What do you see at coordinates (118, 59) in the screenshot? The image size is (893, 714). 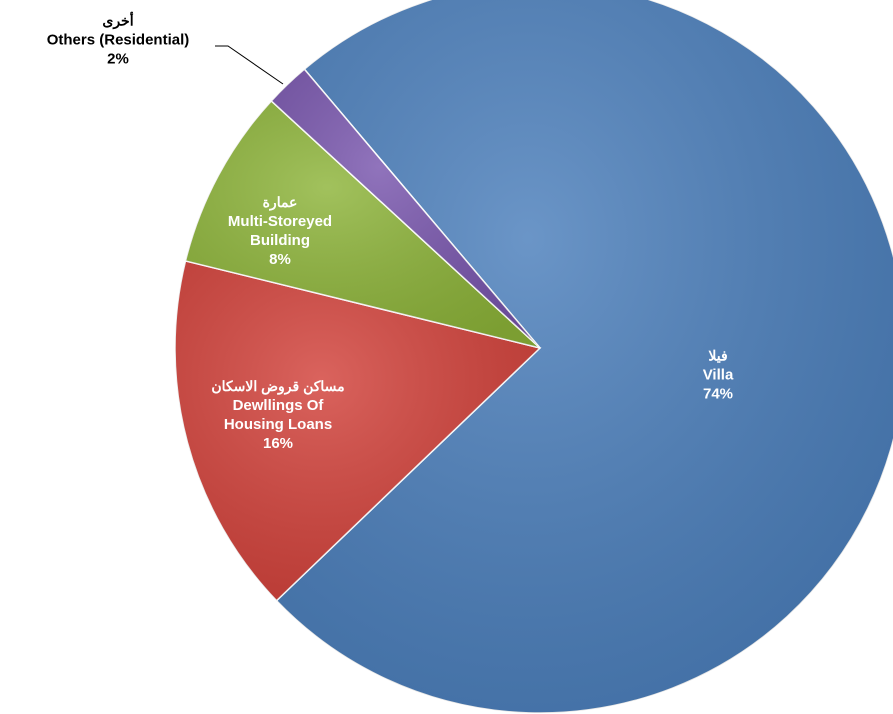 I see `value-label: 2%` at bounding box center [118, 59].